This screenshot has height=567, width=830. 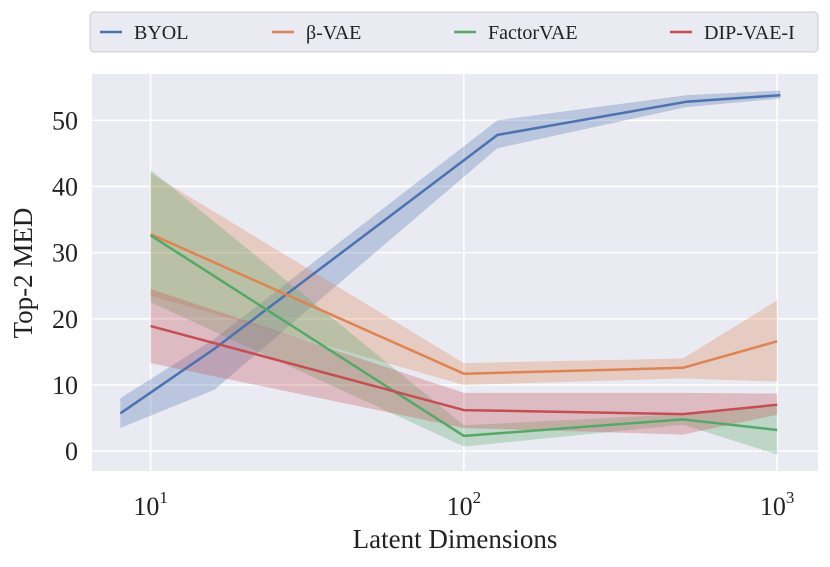 I want to click on x-tick-labels: 10¹ 10² 10³, so click(x=463, y=504).